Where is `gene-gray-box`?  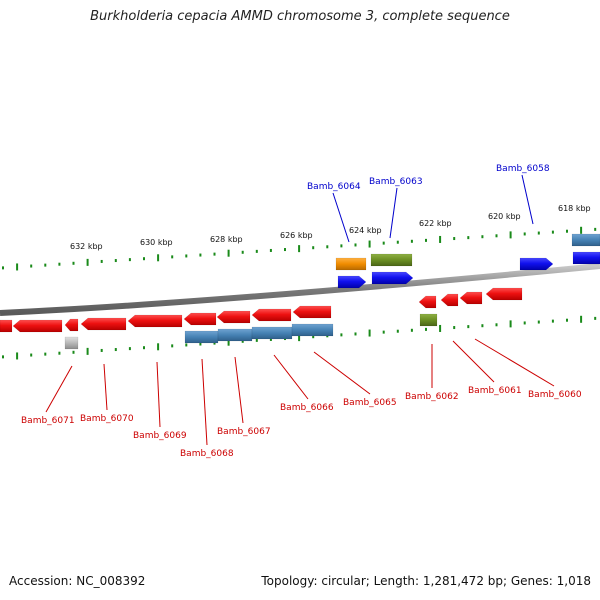 gene-gray-box is located at coordinates (71, 343).